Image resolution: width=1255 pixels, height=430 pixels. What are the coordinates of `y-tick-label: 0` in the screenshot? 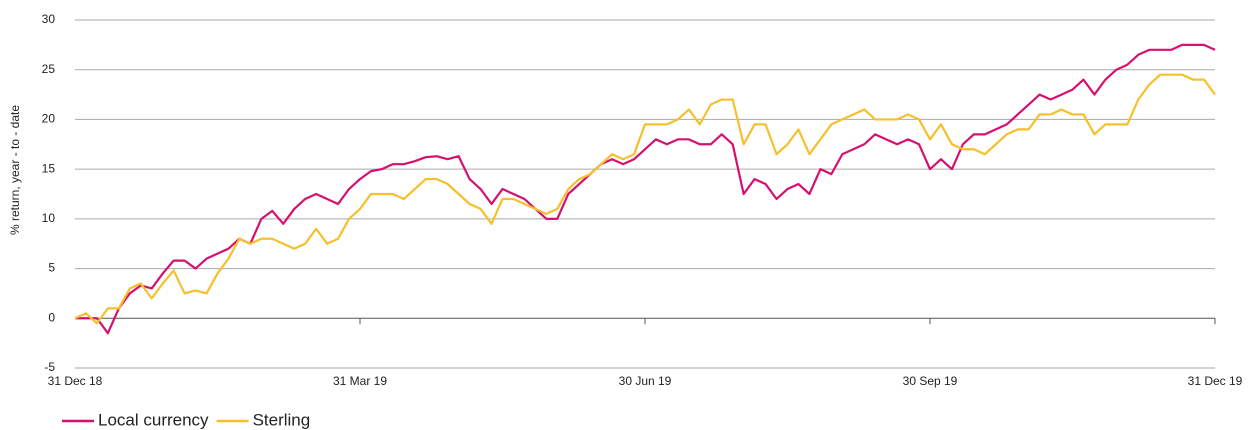 It's located at (51, 317).